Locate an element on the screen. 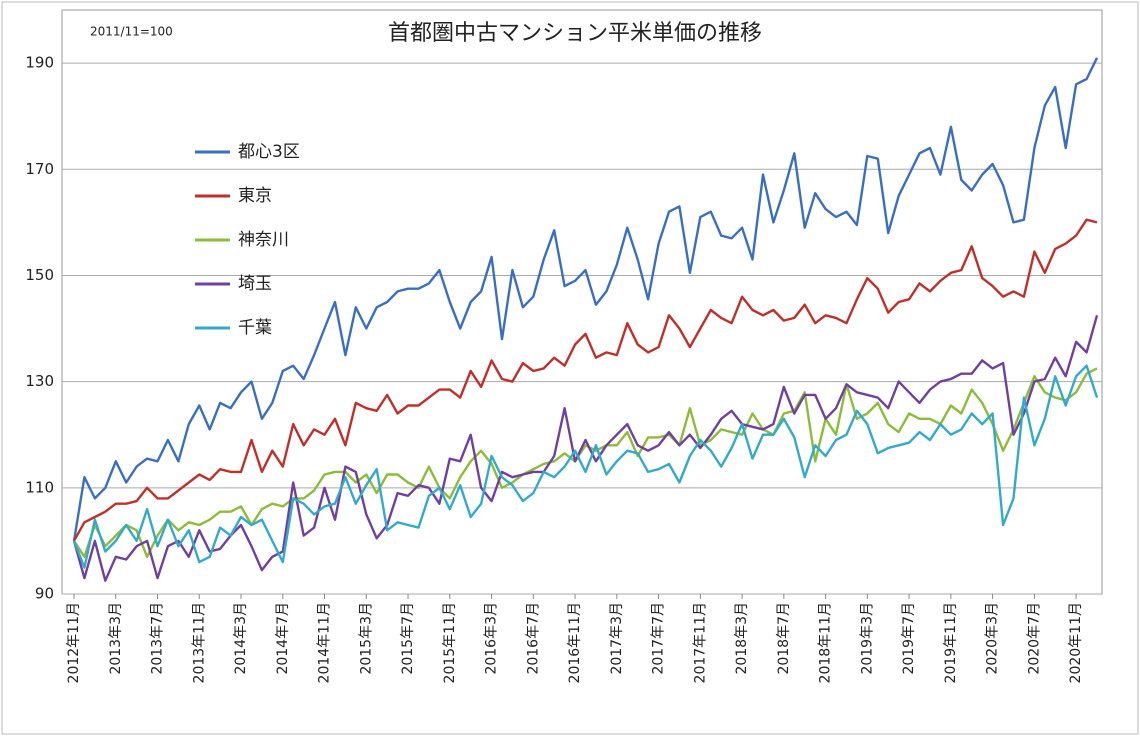 This screenshot has height=736, width=1140. x-tick-label: 2013年11月 is located at coordinates (199, 642).